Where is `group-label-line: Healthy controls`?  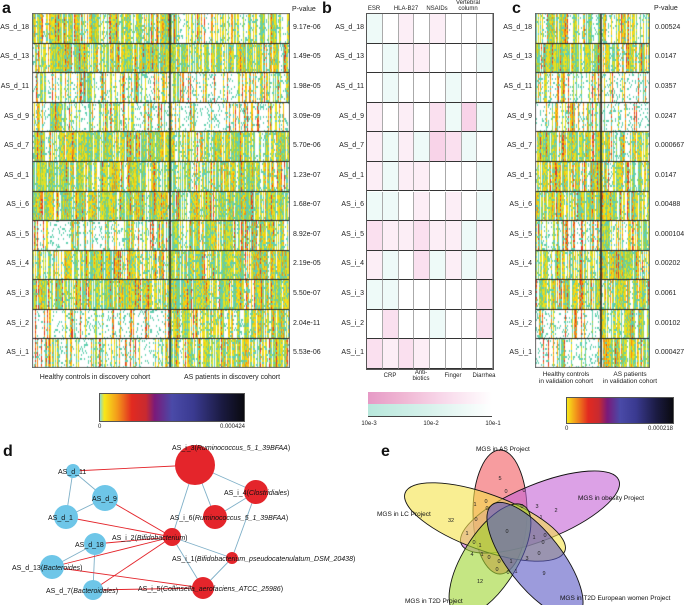
group-label-line: Healthy controls is located at coordinates (566, 374).